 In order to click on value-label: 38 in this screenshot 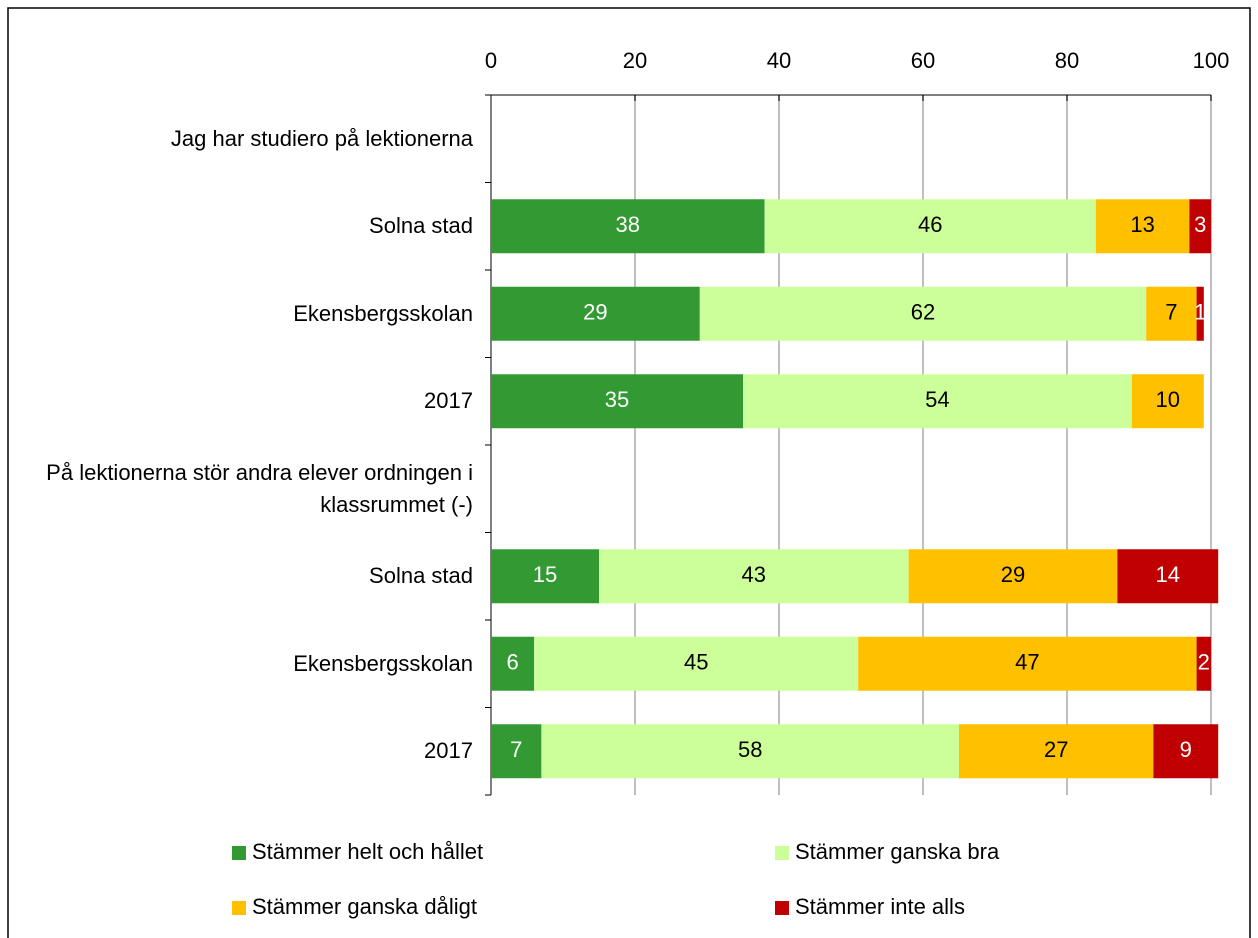, I will do `click(628, 224)`.